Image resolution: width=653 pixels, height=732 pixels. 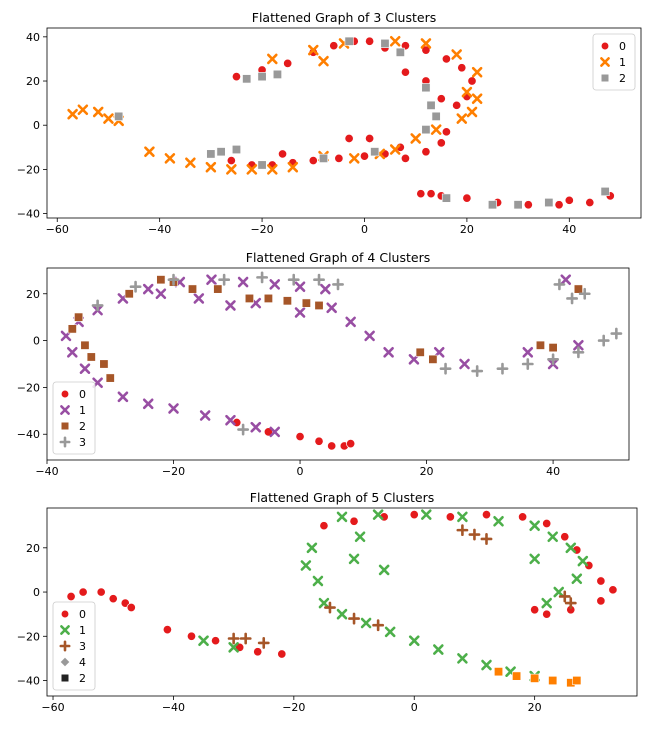 I want to click on legend-label: 2, so click(x=622, y=78).